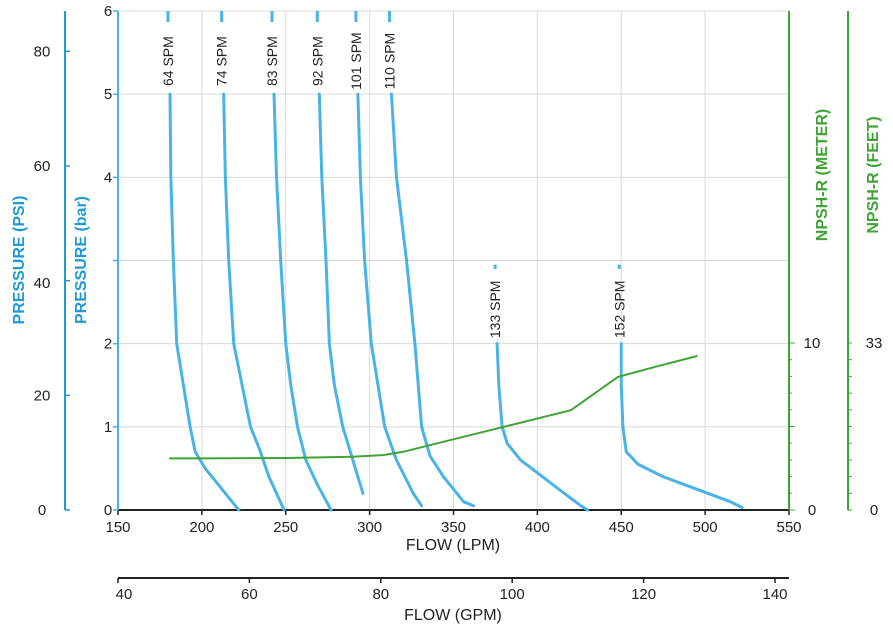  What do you see at coordinates (389, 61) in the screenshot?
I see `series-label: 110 SPM` at bounding box center [389, 61].